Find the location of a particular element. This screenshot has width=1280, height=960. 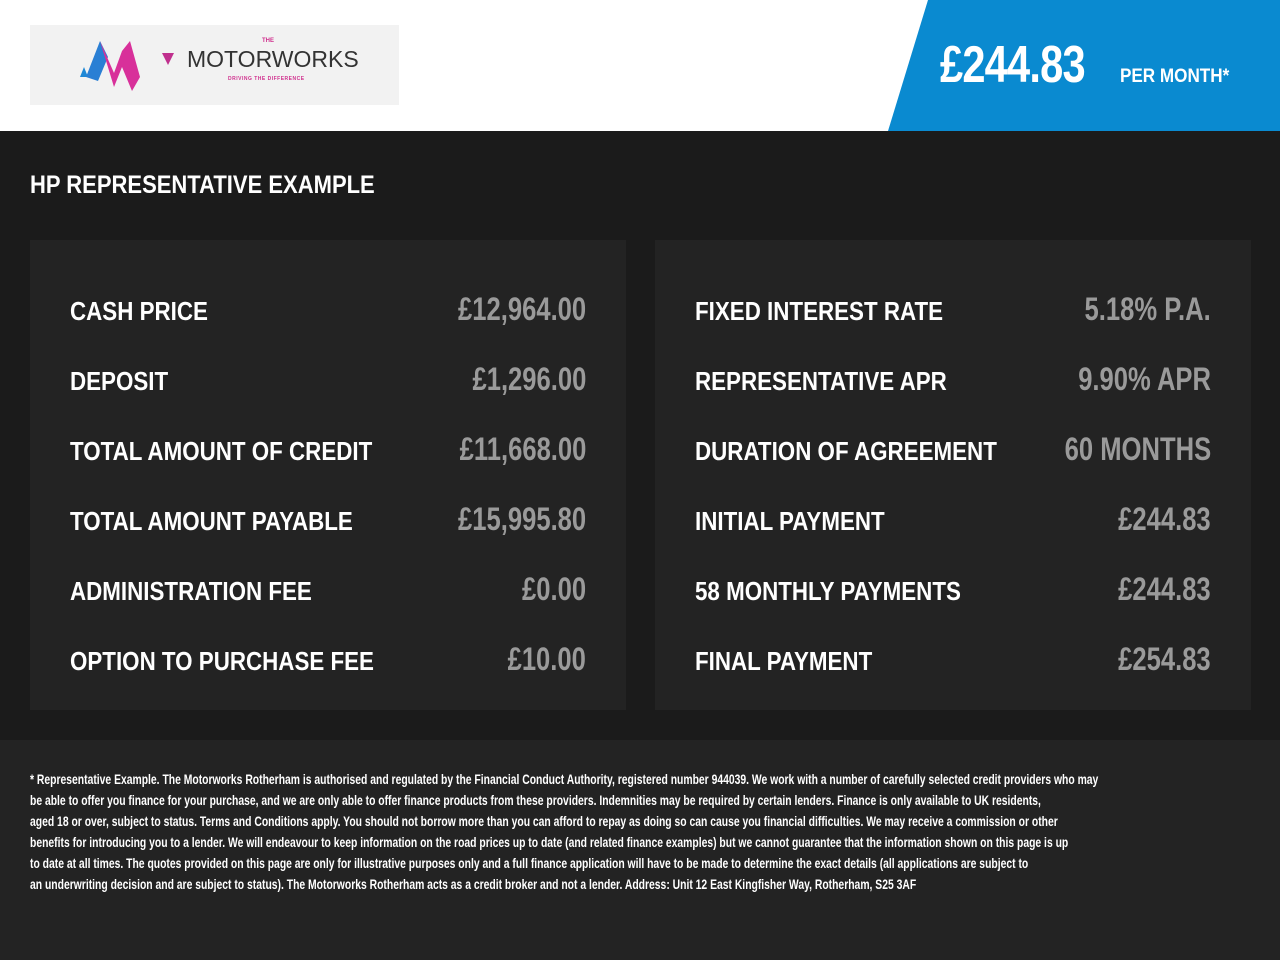

finance-row: 58 MONTHLY PAYMENTS £244.83 is located at coordinates (953, 590).